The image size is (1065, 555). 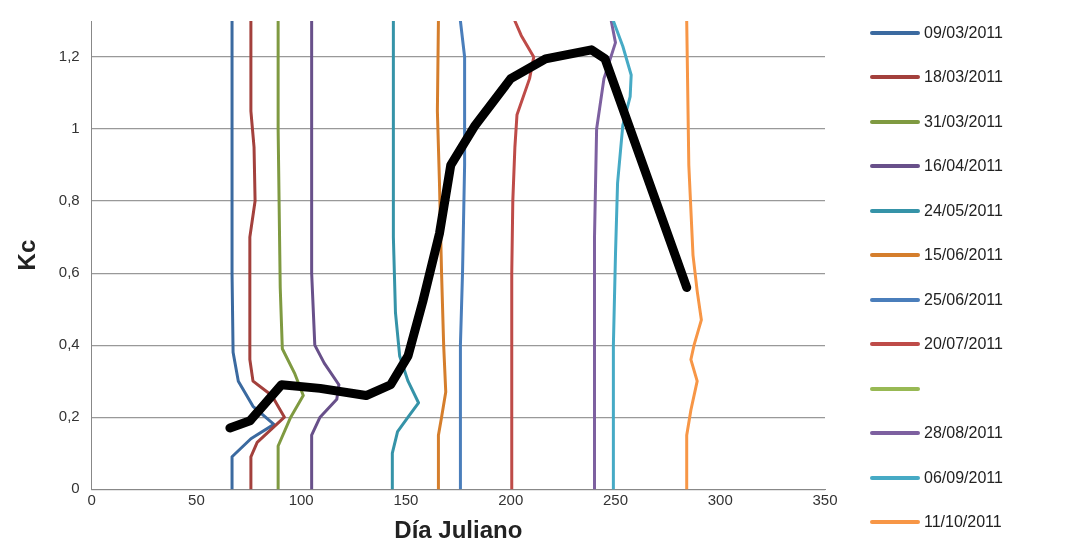 What do you see at coordinates (75, 488) in the screenshot?
I see `y-tick-label: 0` at bounding box center [75, 488].